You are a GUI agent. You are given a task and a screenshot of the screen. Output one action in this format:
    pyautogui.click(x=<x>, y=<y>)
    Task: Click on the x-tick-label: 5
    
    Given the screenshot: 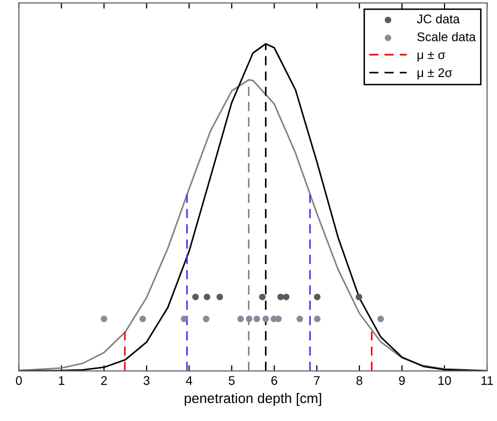 What is the action you would take?
    pyautogui.click(x=231, y=380)
    